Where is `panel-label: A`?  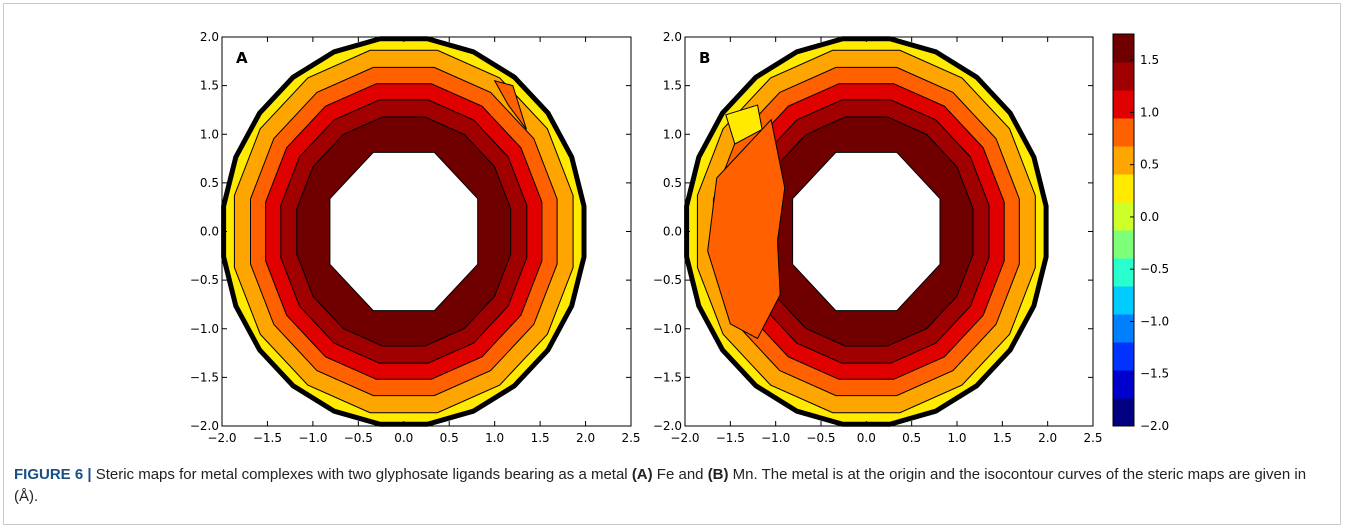 panel-label: A is located at coordinates (242, 58).